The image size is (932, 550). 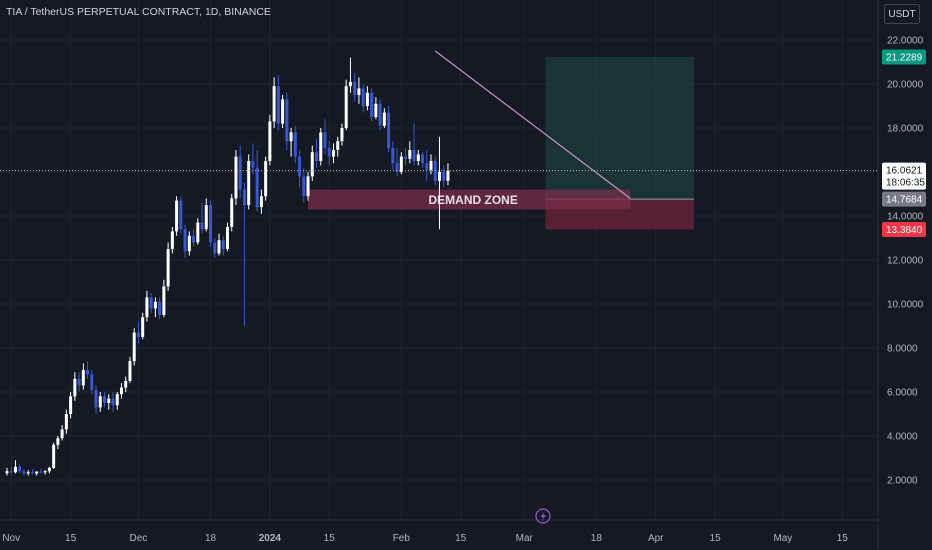 What do you see at coordinates (904, 199) in the screenshot?
I see `entry-price-label-bg` at bounding box center [904, 199].